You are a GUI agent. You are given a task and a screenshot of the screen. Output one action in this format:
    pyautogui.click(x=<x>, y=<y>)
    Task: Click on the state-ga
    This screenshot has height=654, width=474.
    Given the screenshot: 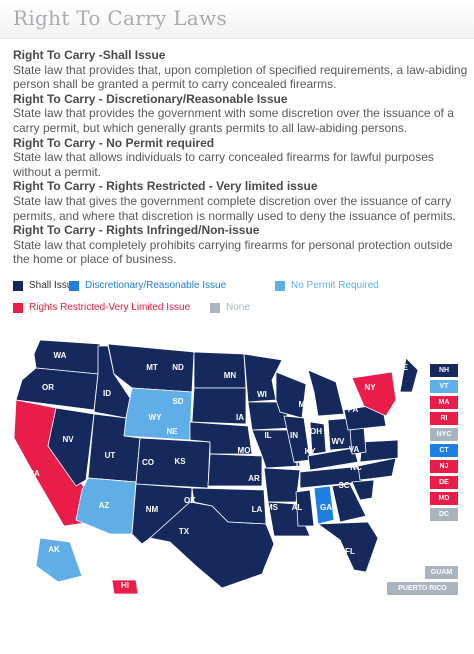 What is the action you would take?
    pyautogui.click(x=349, y=503)
    